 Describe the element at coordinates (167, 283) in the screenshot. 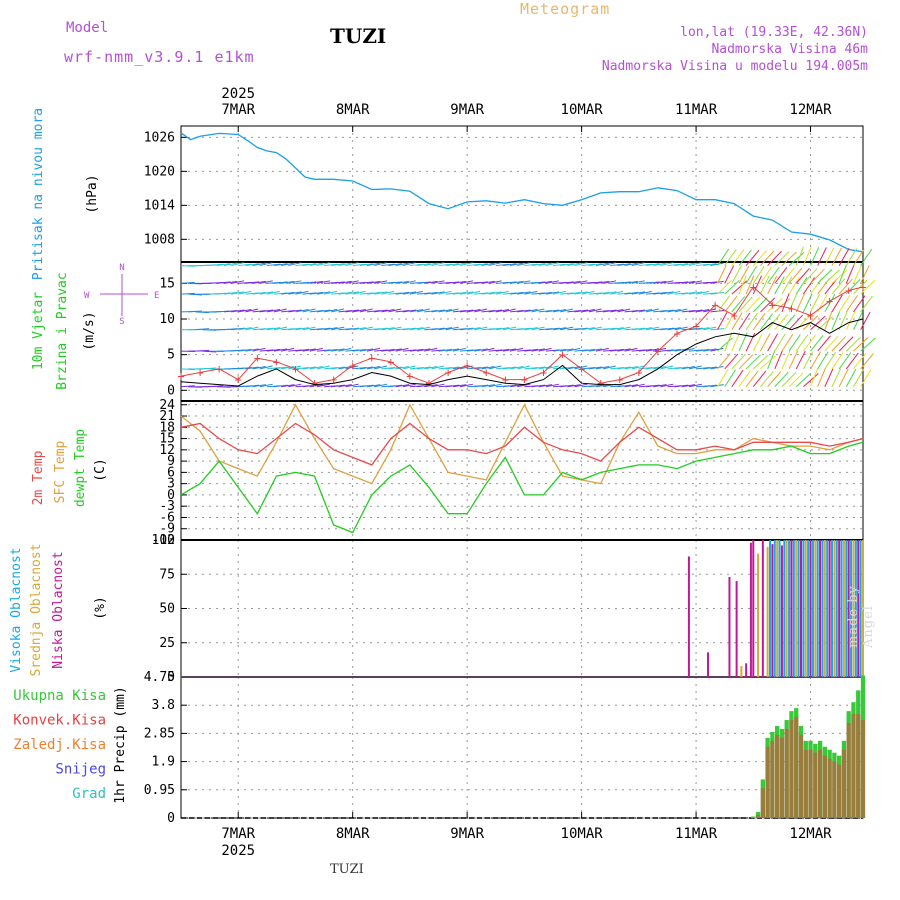

I see `y-tick-label: 15` at that location.